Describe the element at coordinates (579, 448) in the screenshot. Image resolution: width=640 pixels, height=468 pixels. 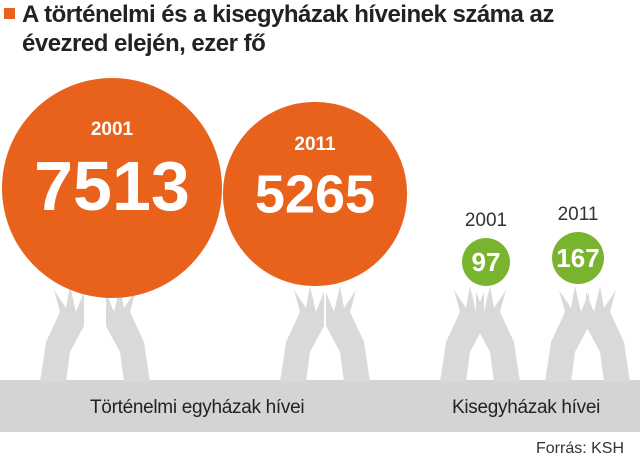
I see `source-note: Forrás: KSH` at that location.